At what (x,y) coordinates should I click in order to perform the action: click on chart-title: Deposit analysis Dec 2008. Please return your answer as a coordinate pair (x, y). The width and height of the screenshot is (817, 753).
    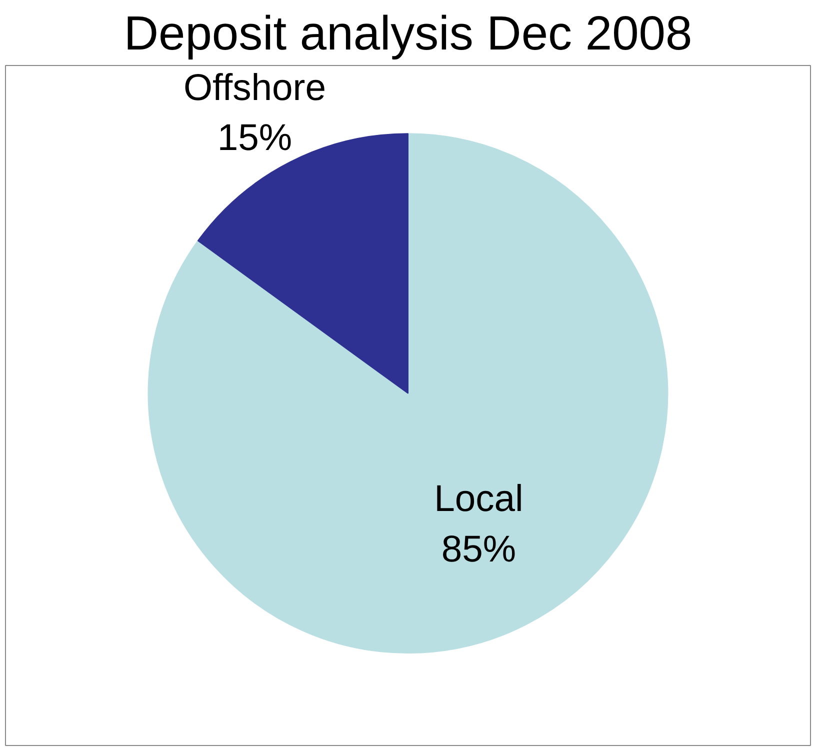
    Looking at the image, I should click on (408, 34).